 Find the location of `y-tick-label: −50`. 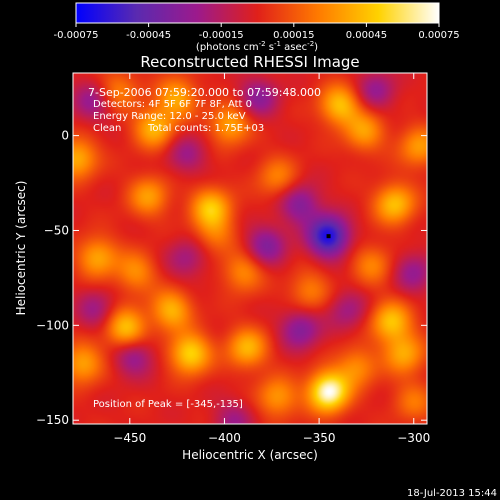

y-tick-label: −50 is located at coordinates (56, 230).